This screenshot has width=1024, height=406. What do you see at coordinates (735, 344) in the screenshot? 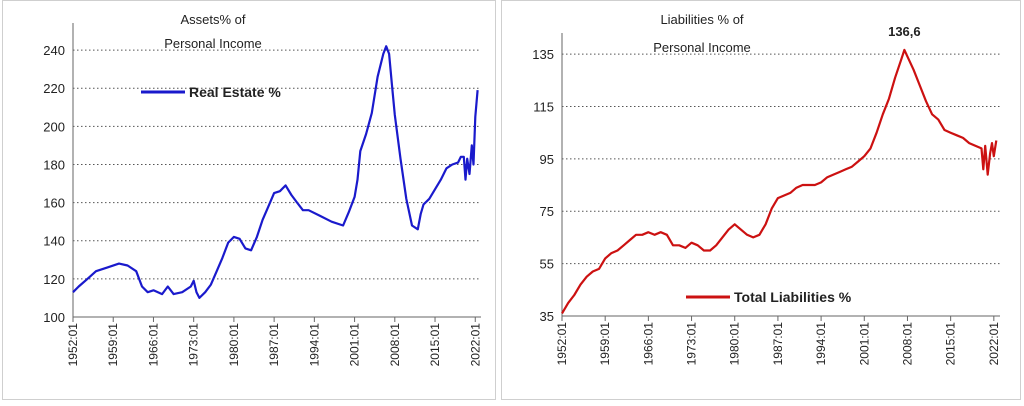
I see `liabilities-x-tick-label: 1980:01` at bounding box center [735, 344].